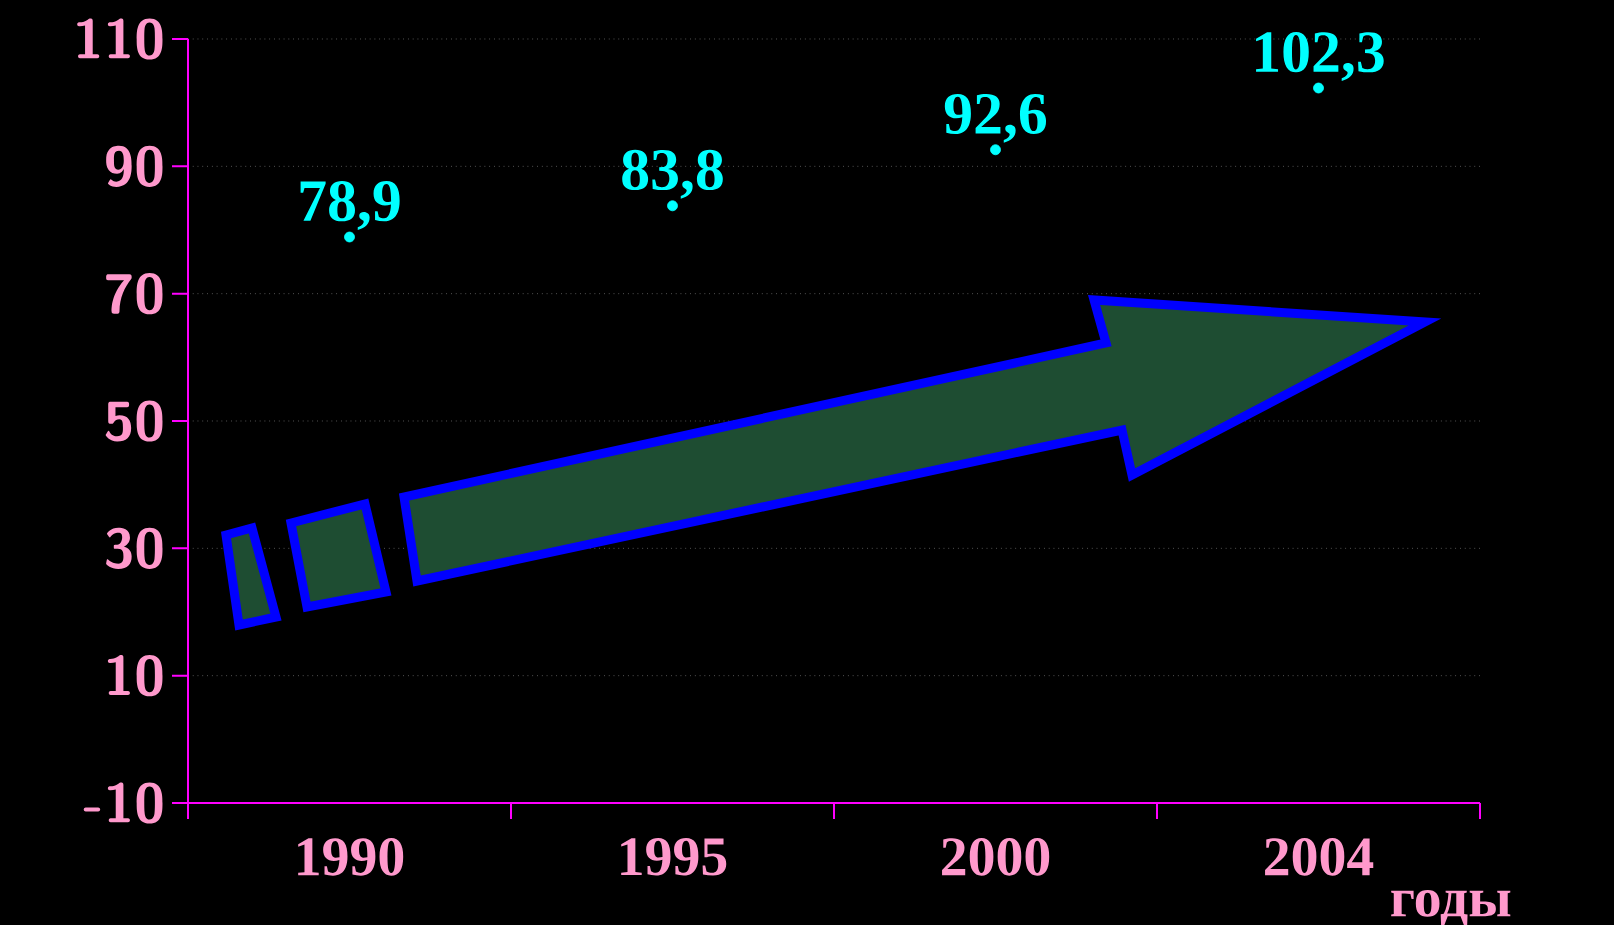 The height and width of the screenshot is (925, 1614). I want to click on data-label: 92,6, so click(995, 118).